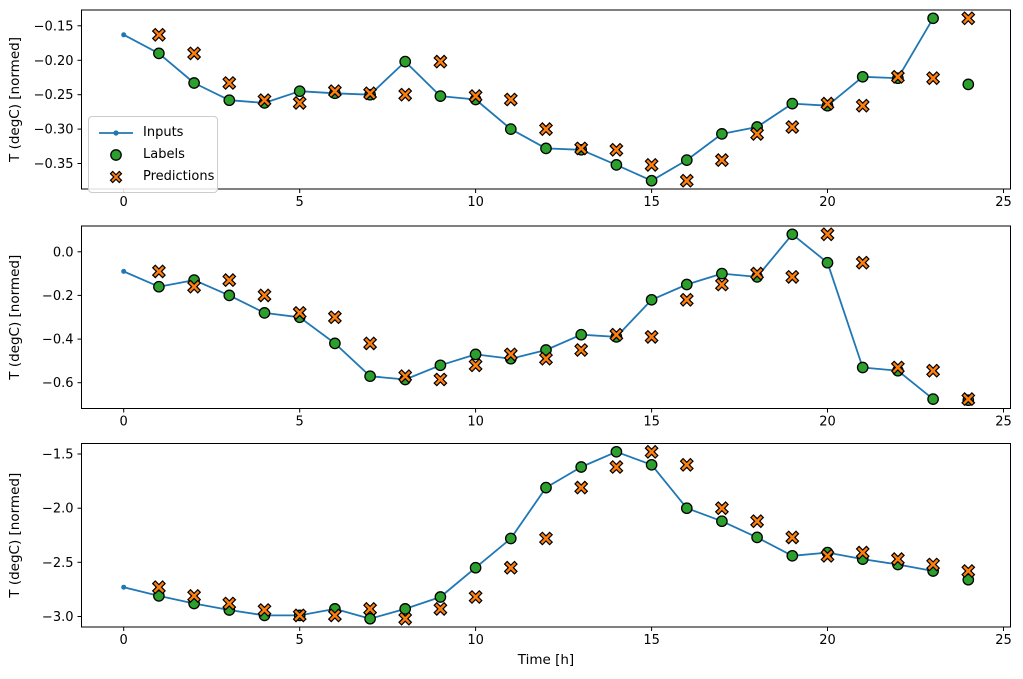  Describe the element at coordinates (54, 164) in the screenshot. I see `y-tick-label: −0.35` at that location.